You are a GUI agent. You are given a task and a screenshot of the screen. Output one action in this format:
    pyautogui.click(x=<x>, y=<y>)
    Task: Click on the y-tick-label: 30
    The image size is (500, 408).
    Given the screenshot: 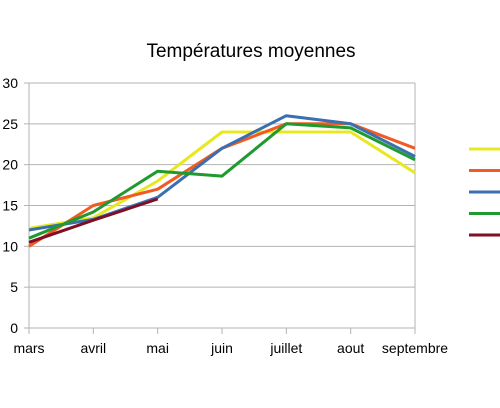 What is the action you would take?
    pyautogui.click(x=10, y=83)
    